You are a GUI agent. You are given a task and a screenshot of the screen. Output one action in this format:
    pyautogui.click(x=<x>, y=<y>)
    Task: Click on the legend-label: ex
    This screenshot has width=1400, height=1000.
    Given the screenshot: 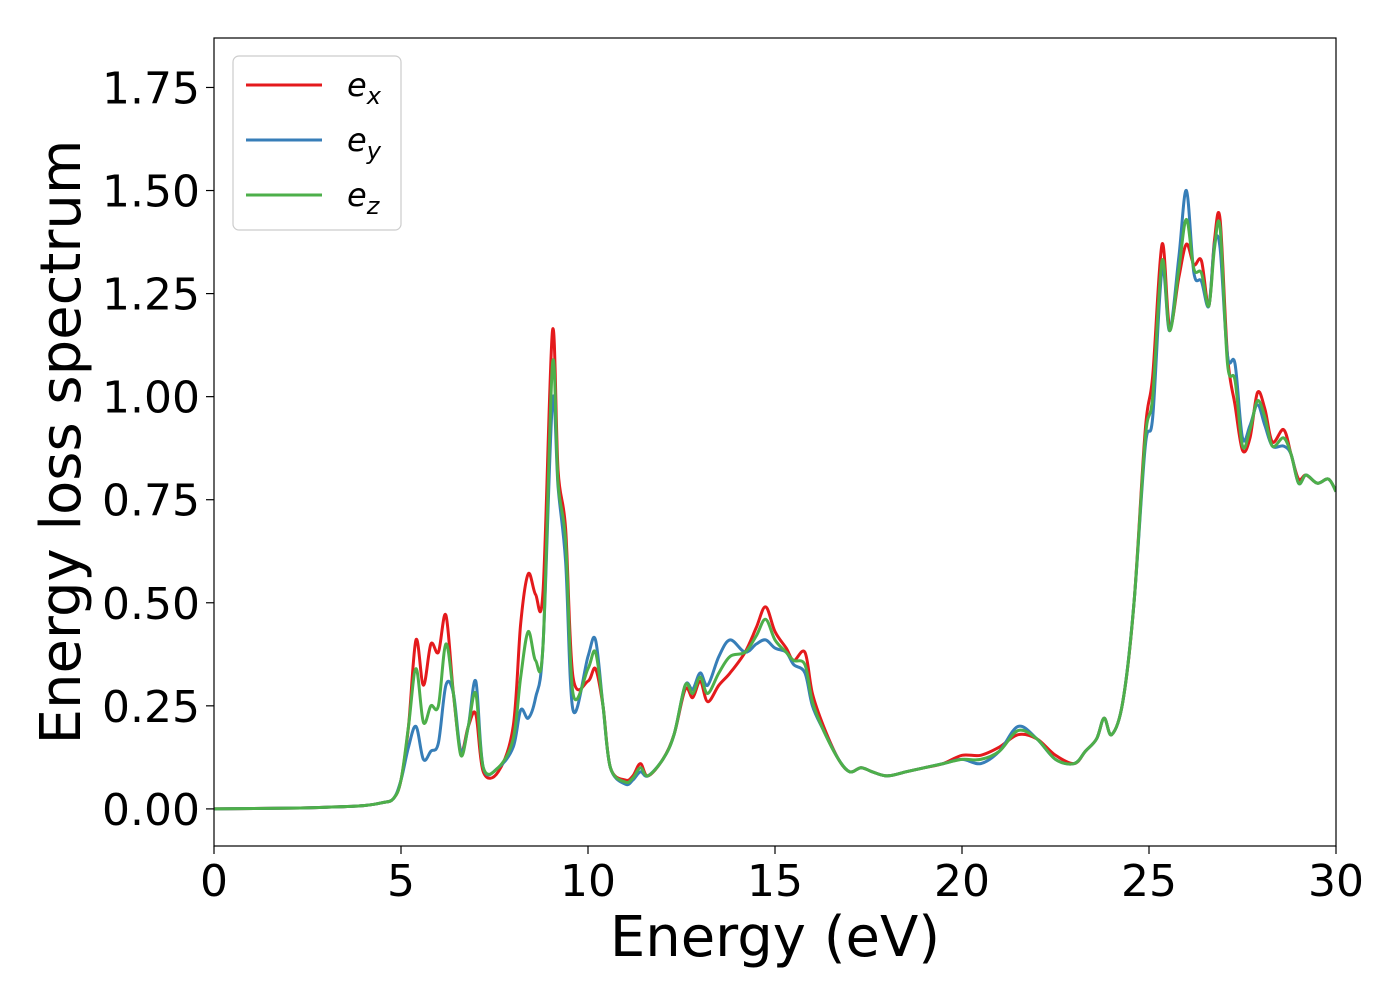 What is the action you would take?
    pyautogui.click(x=364, y=88)
    